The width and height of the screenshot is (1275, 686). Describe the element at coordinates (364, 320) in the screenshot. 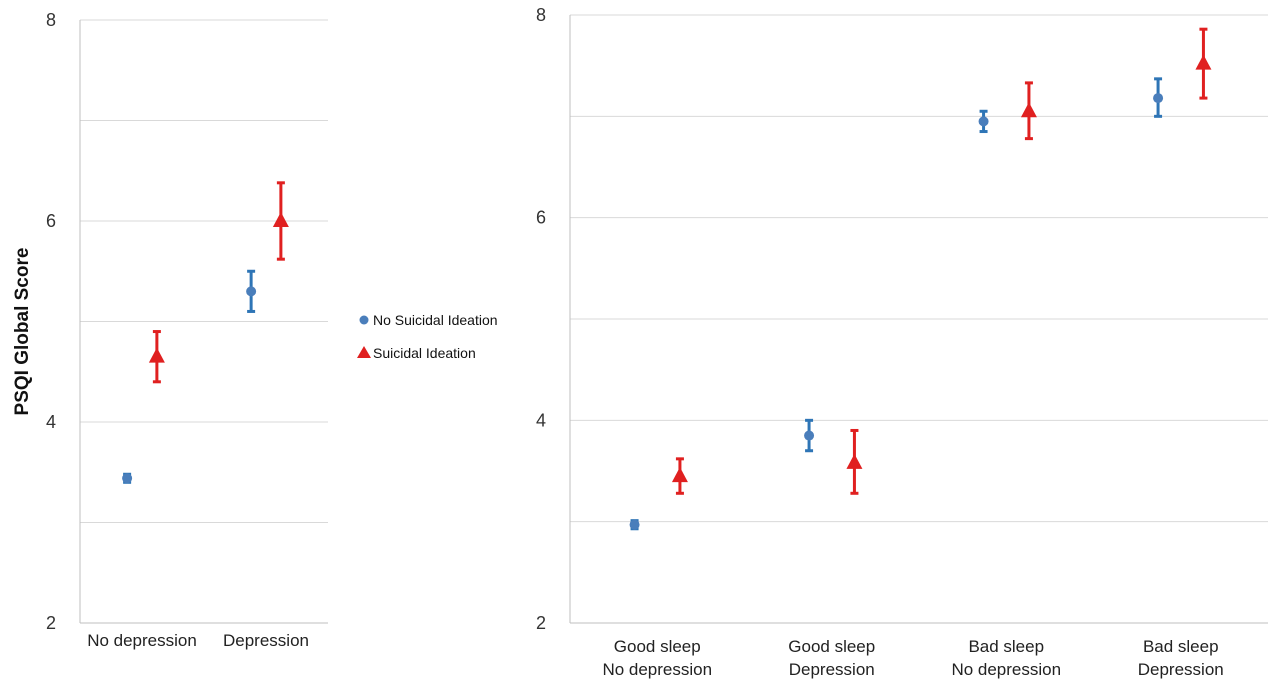

I see `legend-circle-icon` at that location.